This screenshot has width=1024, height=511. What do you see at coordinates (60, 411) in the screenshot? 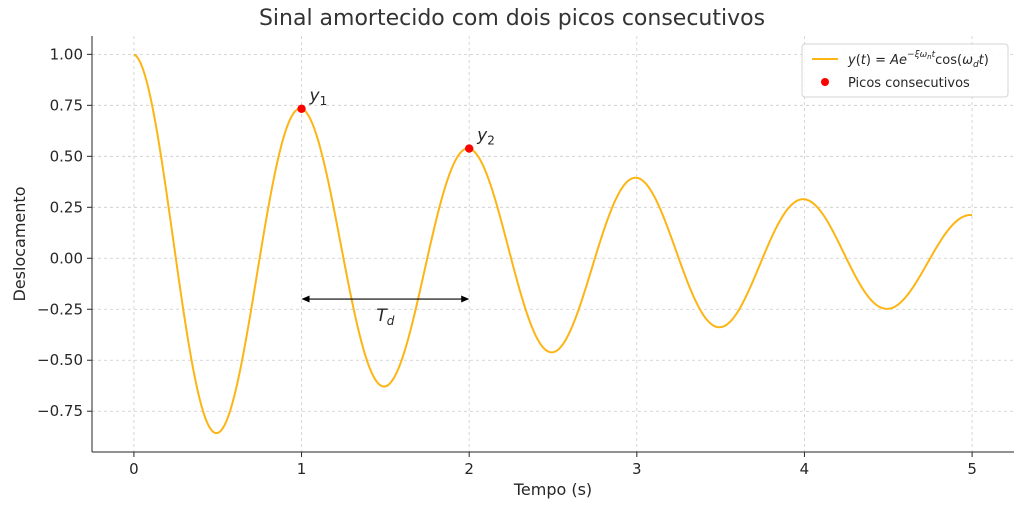
I see `y-tick-label: −0.75` at bounding box center [60, 411].